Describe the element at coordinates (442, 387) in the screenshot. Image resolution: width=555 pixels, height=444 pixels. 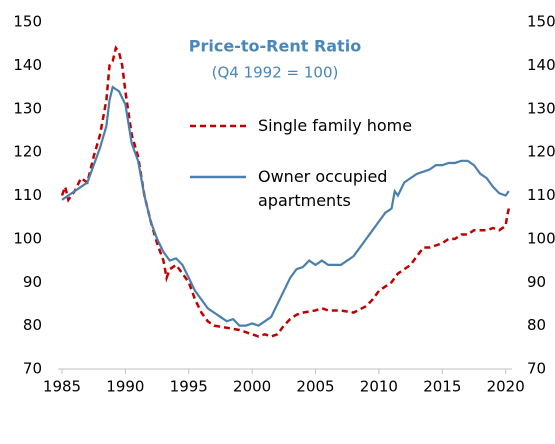
I see `x-tick-label: 2015` at that location.